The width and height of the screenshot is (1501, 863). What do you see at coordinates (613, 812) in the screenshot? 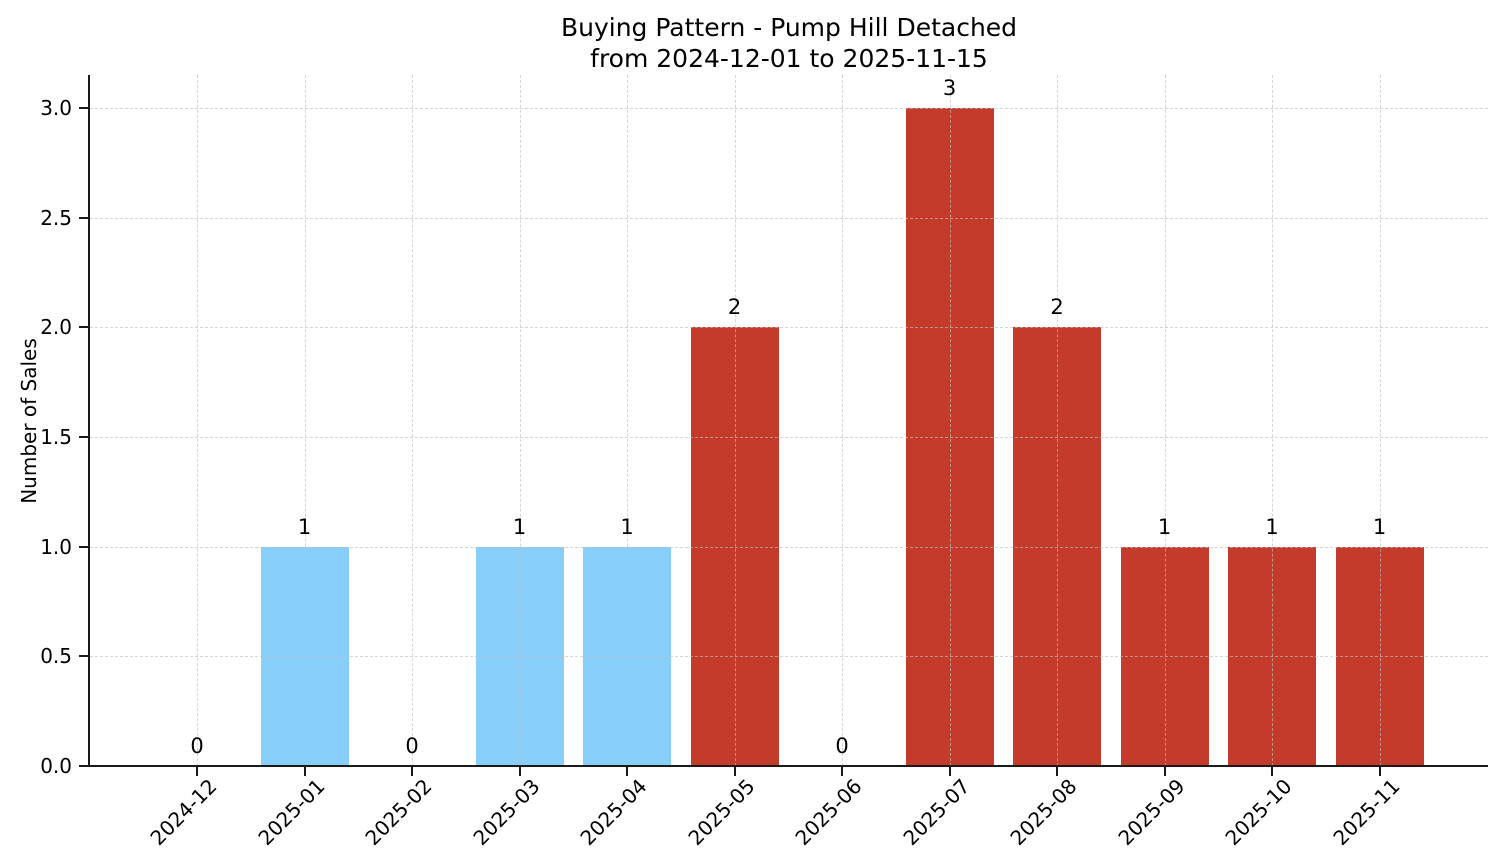
I see `x-tick-label-text: 2025-04` at bounding box center [613, 812].